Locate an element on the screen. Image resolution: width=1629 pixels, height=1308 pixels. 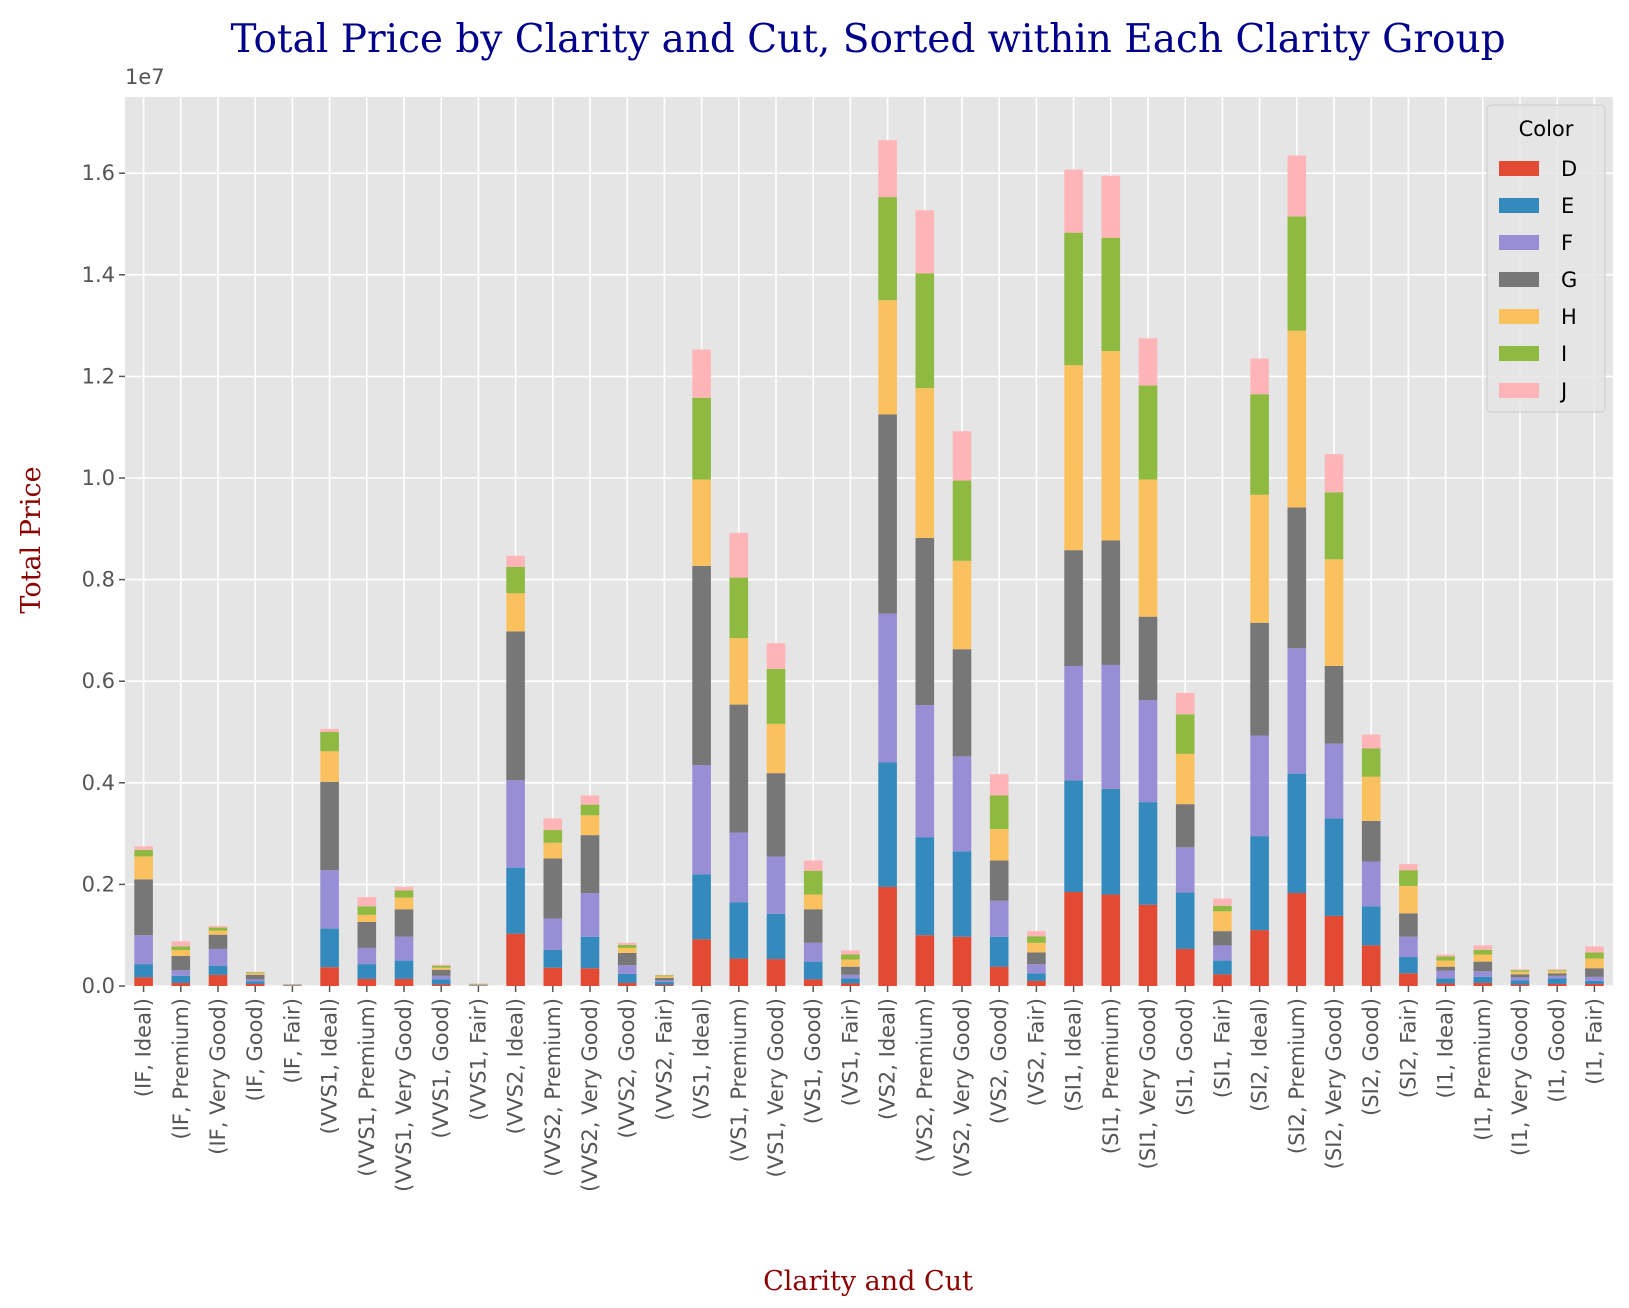
x-tick-label: (VS1, Premium) is located at coordinates (739, 1080).